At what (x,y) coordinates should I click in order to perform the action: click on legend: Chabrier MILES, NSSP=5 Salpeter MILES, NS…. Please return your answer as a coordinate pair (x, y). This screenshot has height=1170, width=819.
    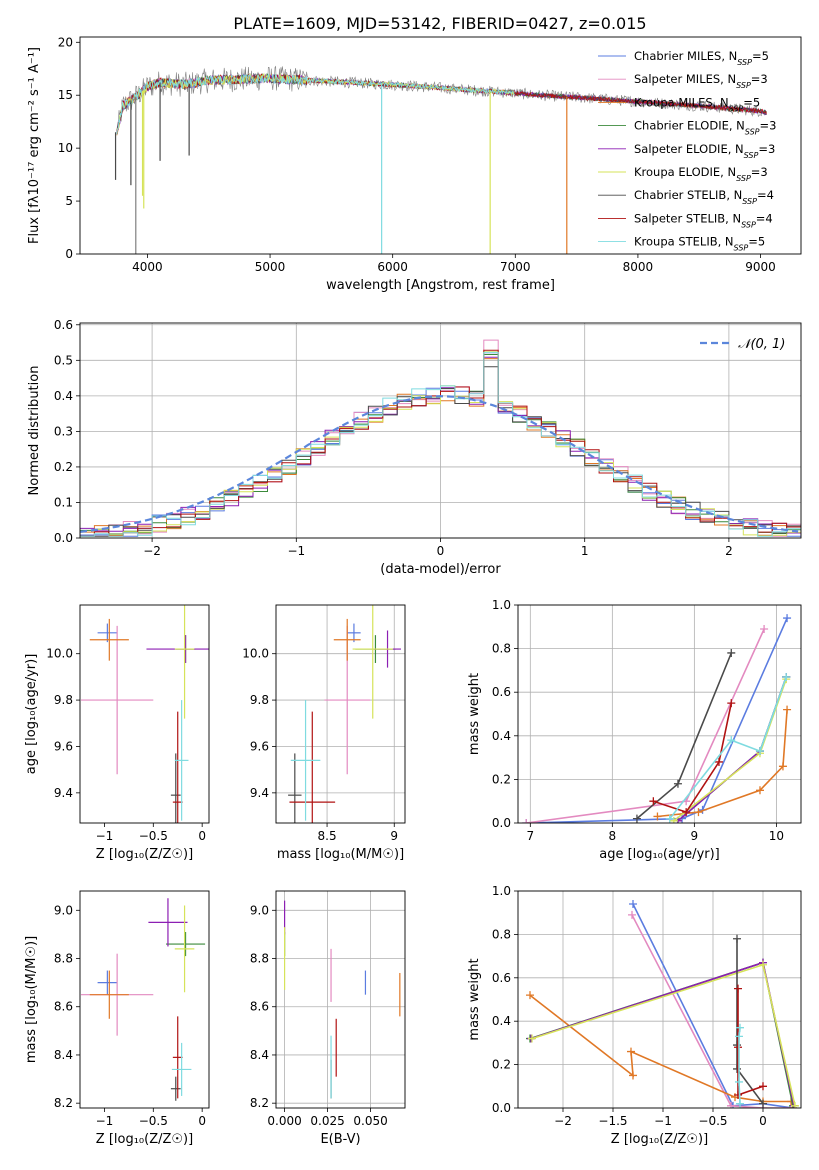
    Looking at the image, I should click on (687, 150).